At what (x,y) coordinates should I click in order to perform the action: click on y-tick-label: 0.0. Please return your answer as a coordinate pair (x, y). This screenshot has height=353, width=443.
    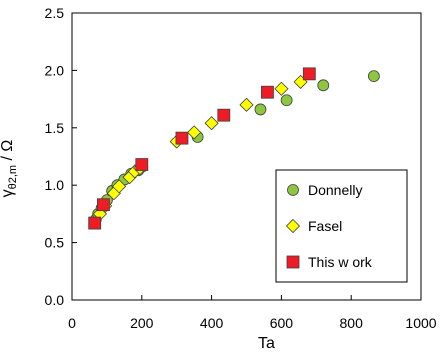
    Looking at the image, I should click on (55, 300).